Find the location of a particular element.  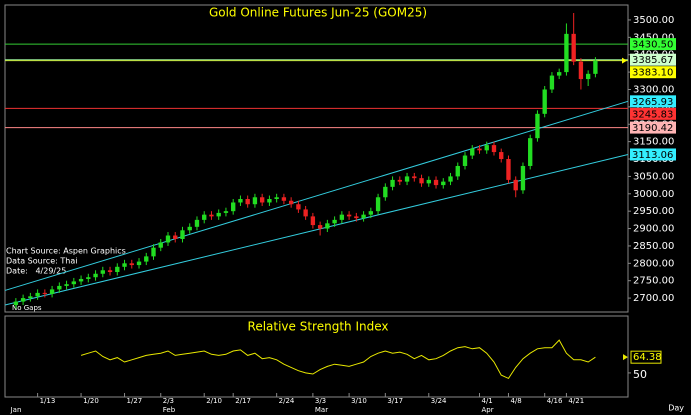

y-tick-label: 2800.00 is located at coordinates (653, 263).